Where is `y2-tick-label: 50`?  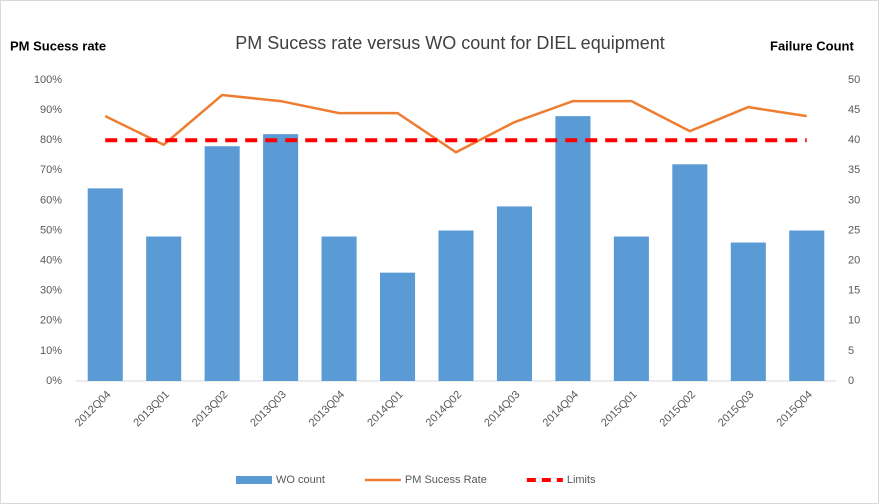
y2-tick-label: 50 is located at coordinates (854, 80).